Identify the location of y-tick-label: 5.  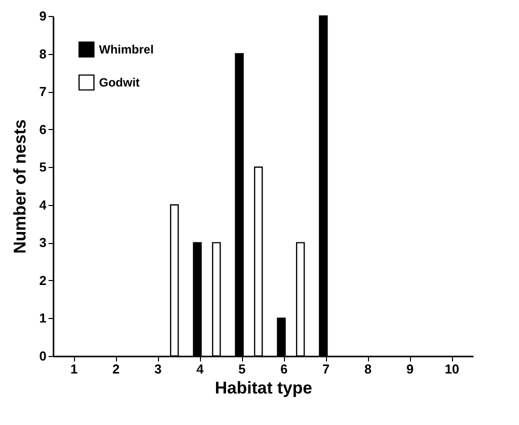
(42, 167).